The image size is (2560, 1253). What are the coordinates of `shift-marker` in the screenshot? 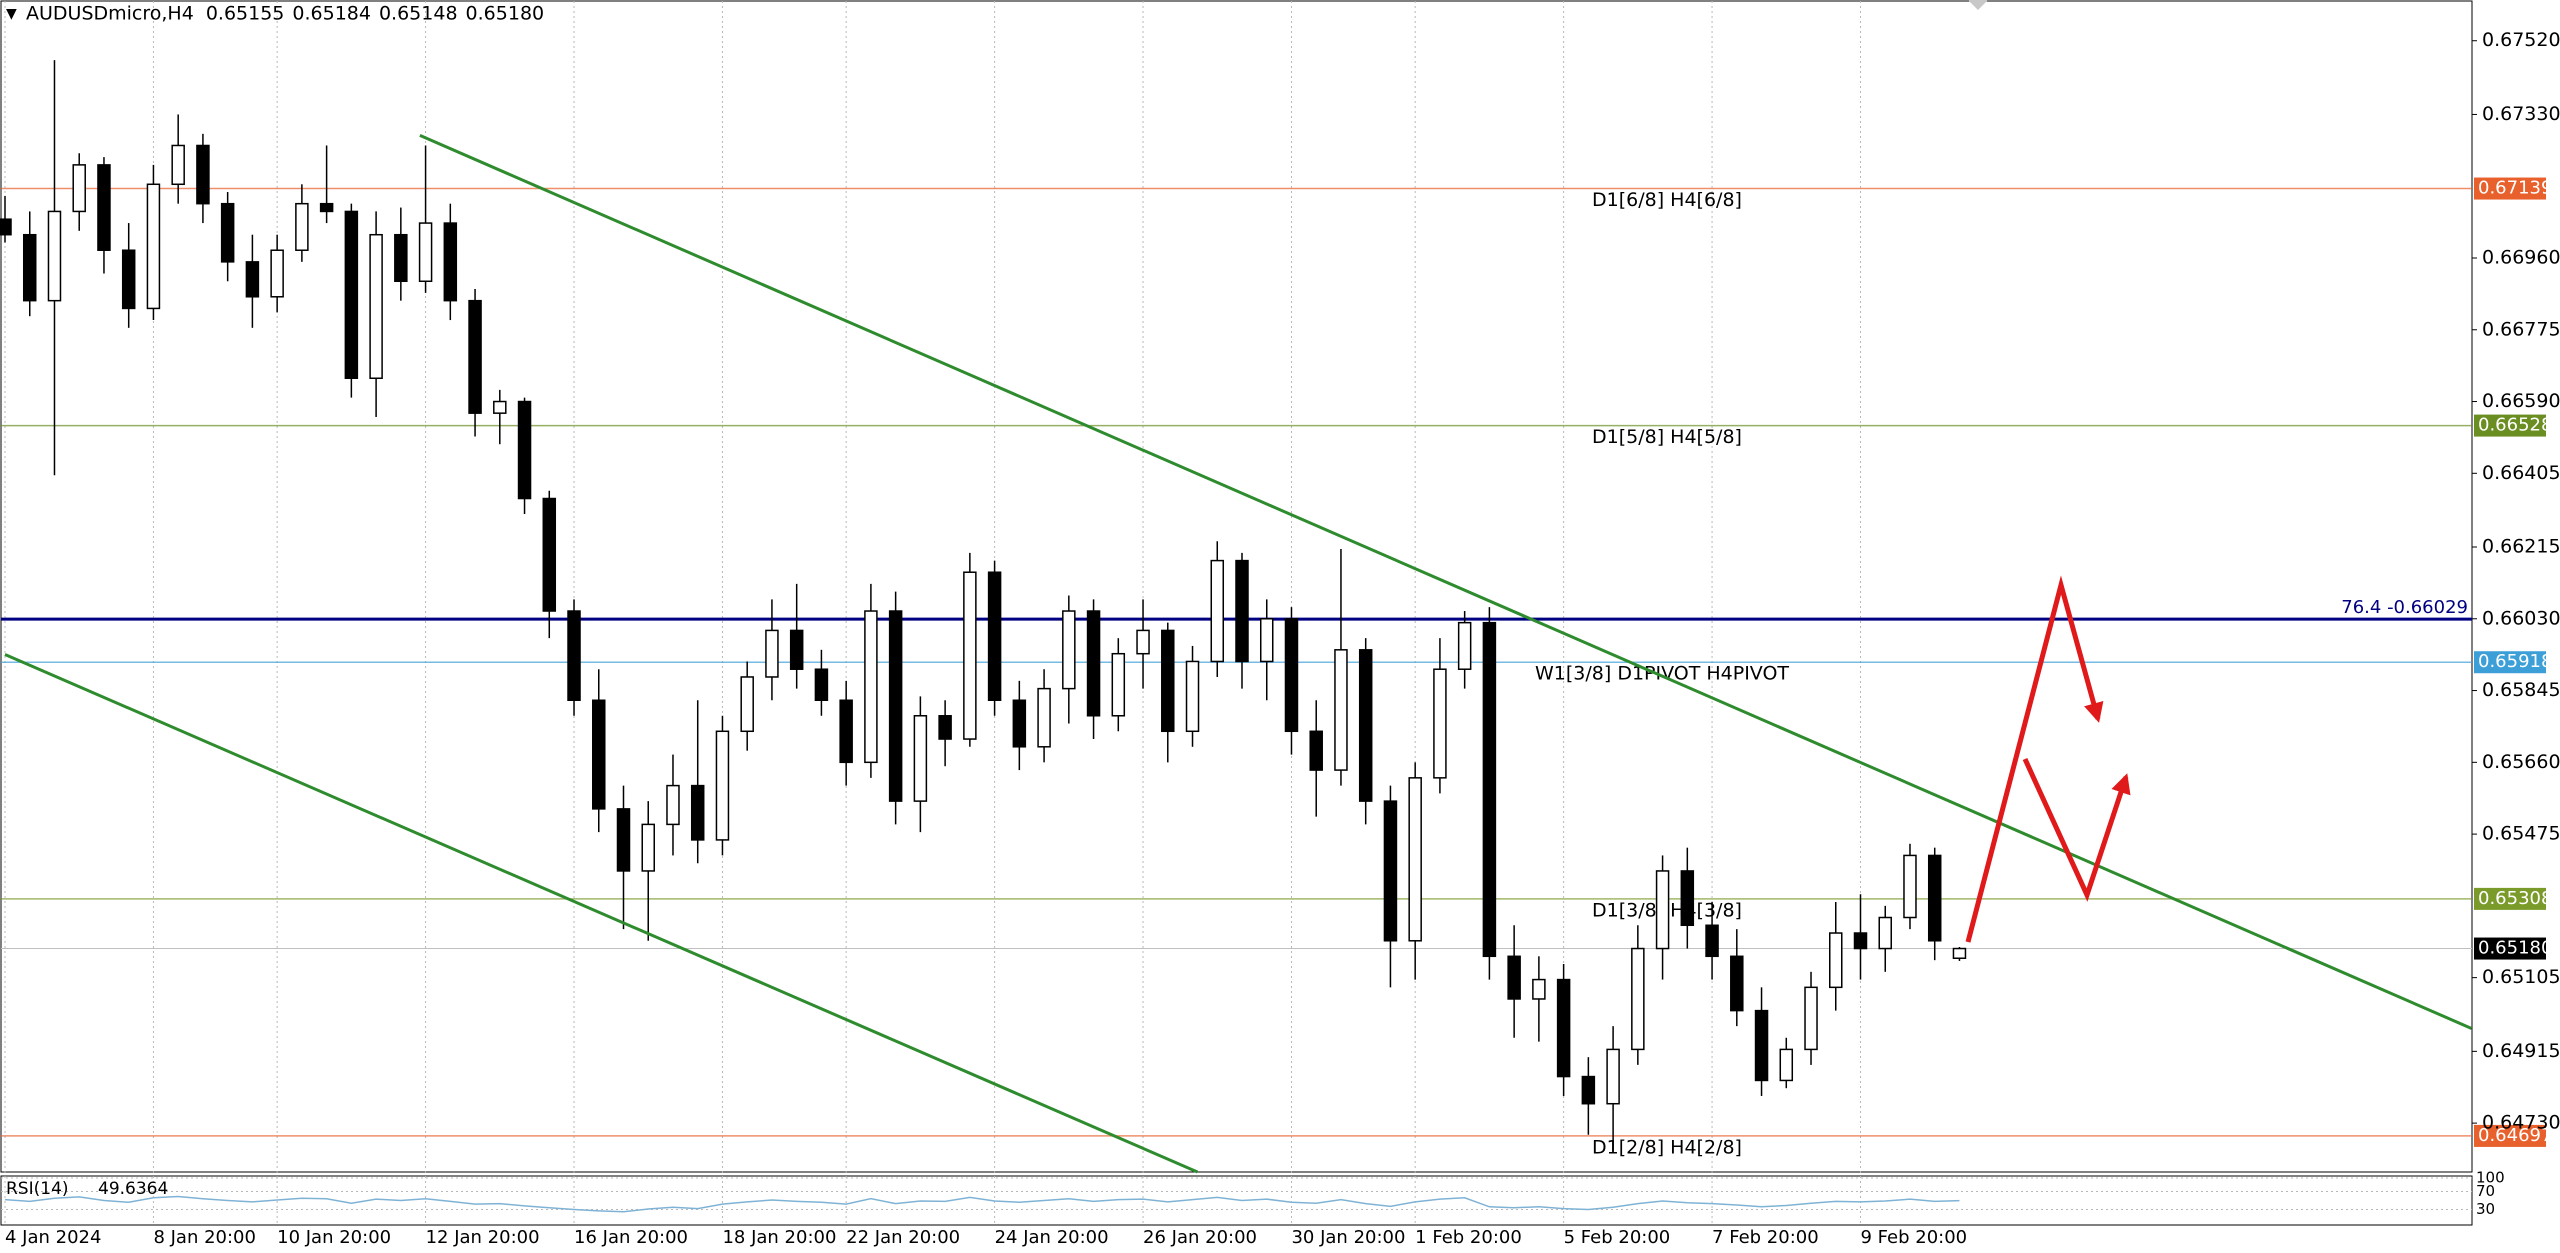 It's located at (1978, 5).